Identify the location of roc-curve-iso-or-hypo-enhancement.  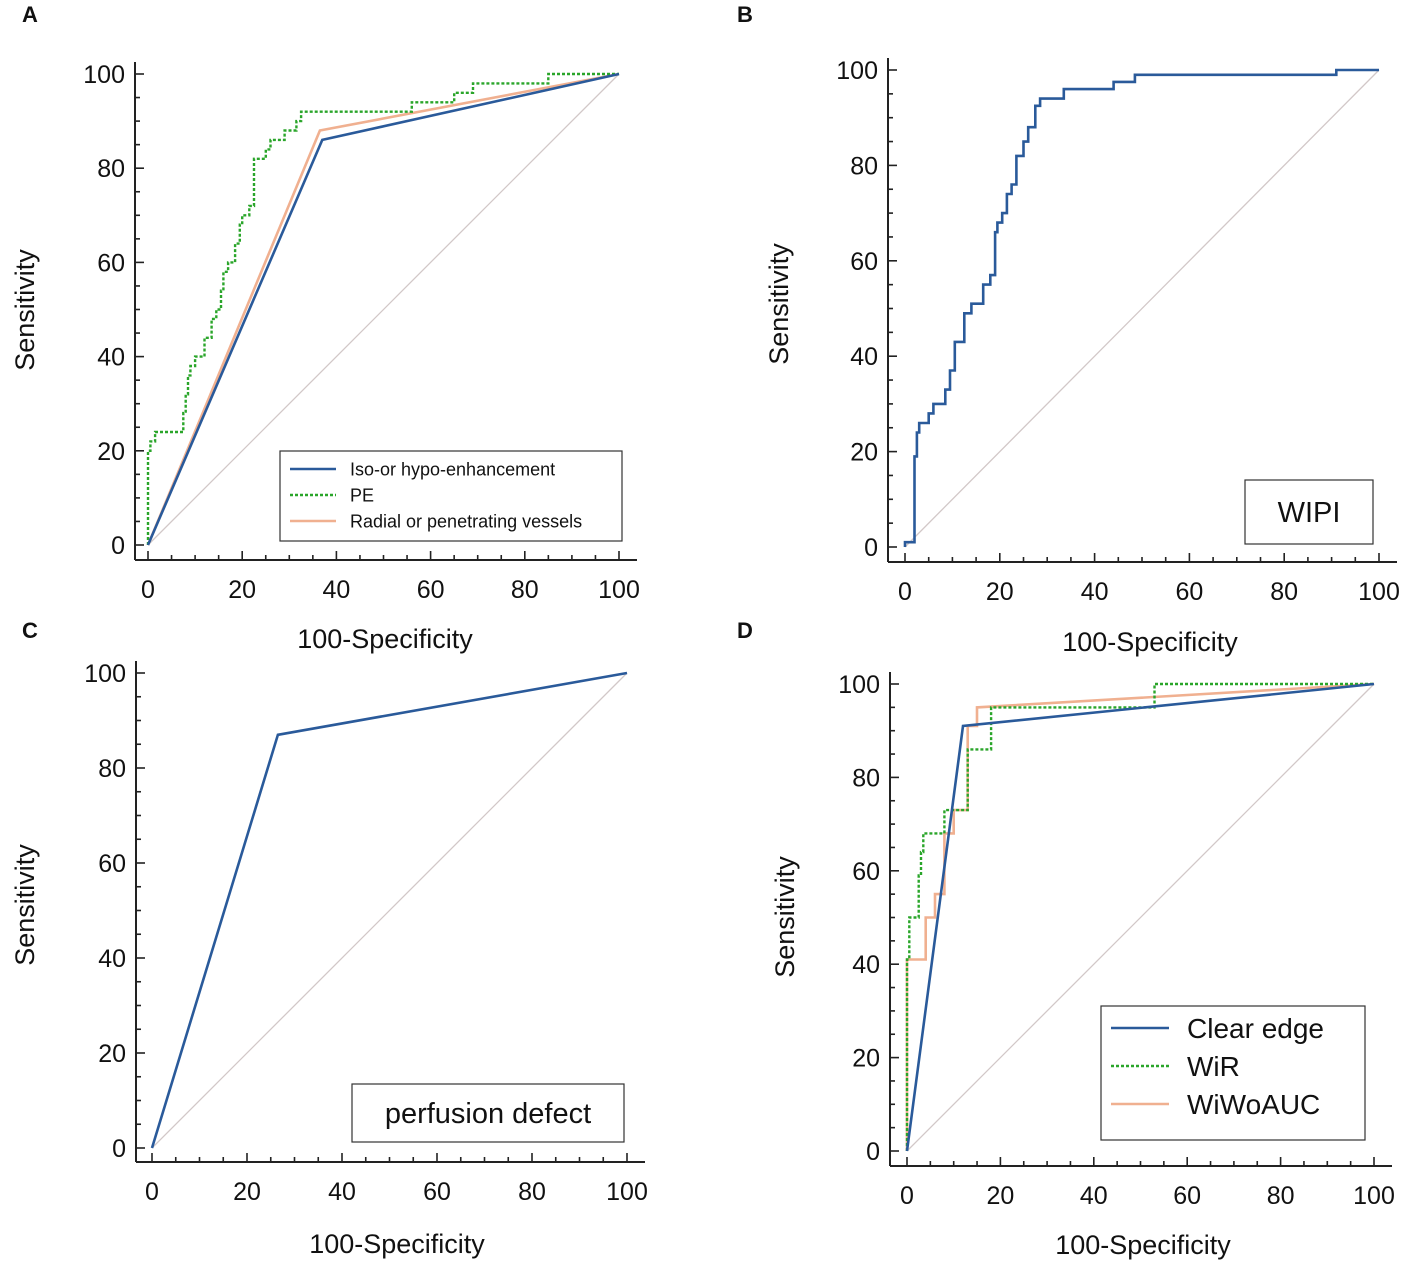
(383, 309).